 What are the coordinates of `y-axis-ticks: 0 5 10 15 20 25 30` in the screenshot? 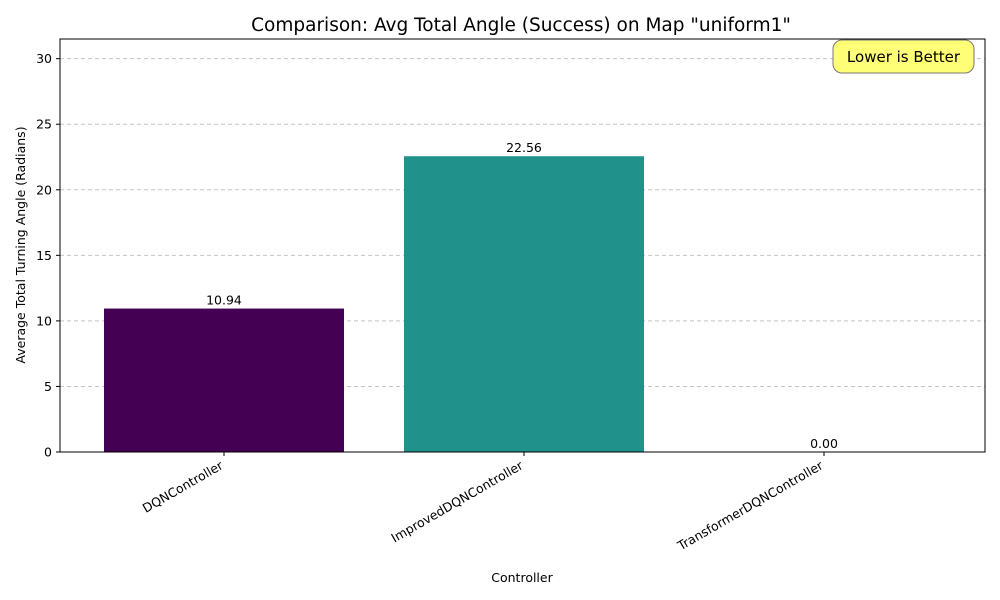 It's located at (48, 255).